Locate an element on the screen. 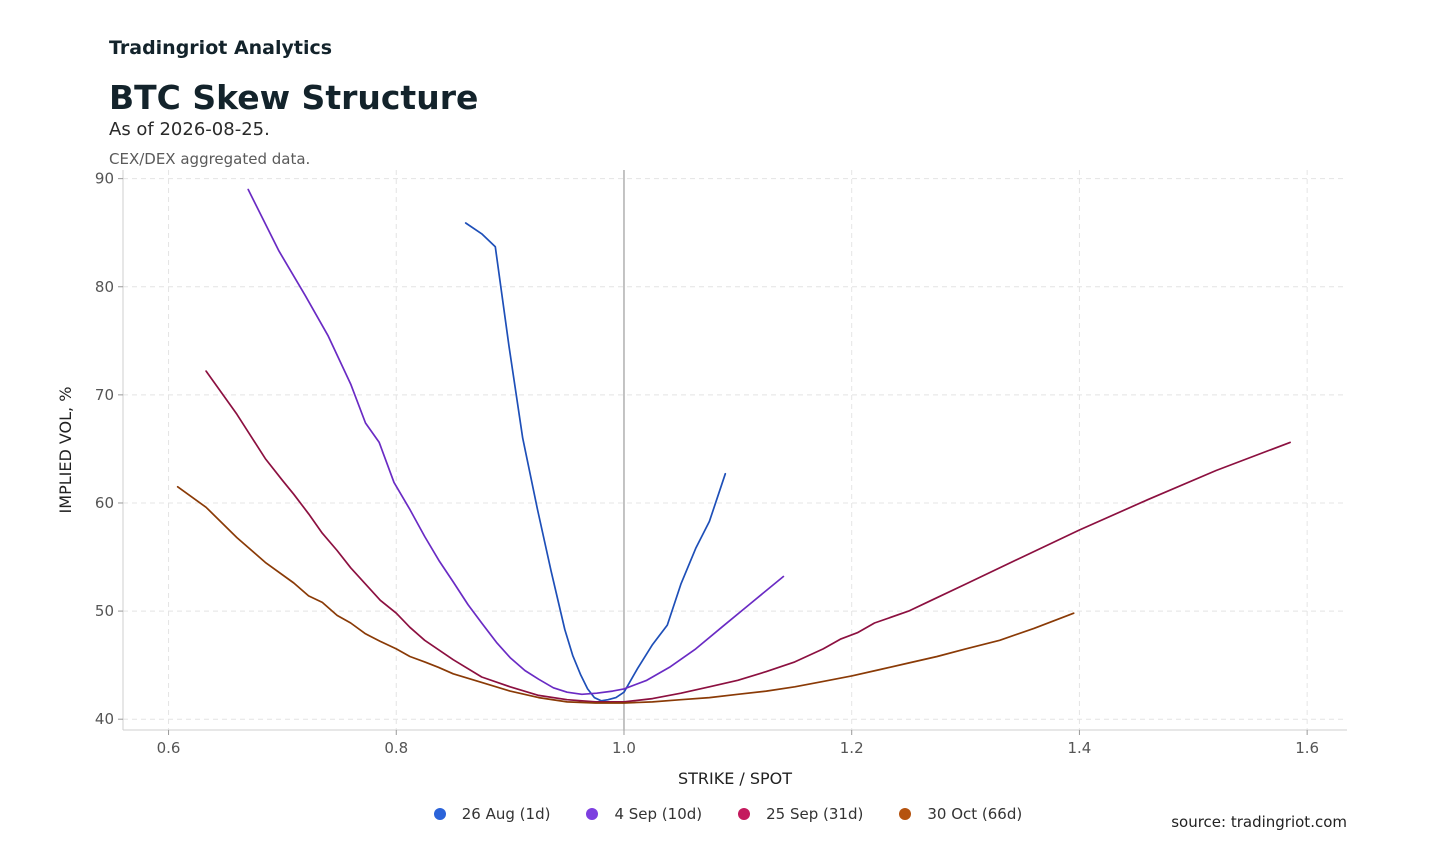  x-tick-label: 1.0 is located at coordinates (624, 748).